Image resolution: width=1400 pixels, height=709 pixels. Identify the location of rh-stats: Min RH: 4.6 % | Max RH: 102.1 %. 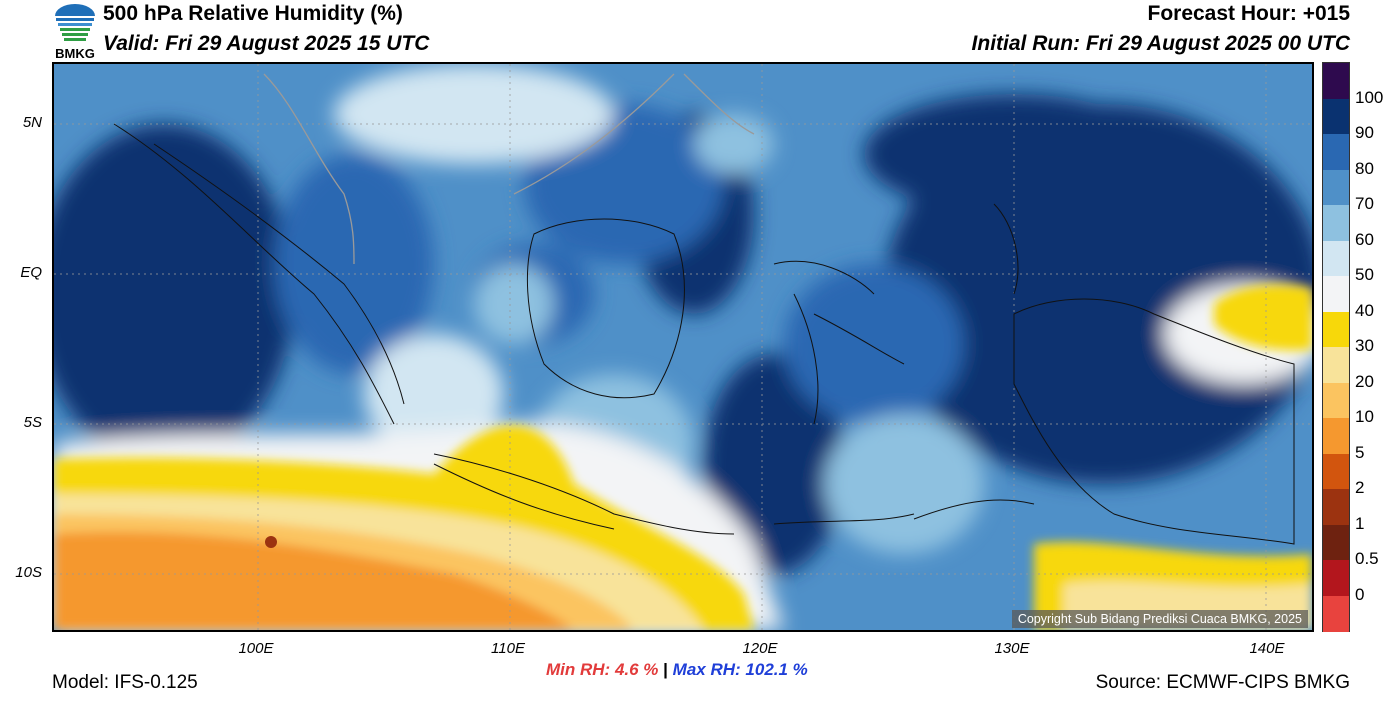
(677, 670).